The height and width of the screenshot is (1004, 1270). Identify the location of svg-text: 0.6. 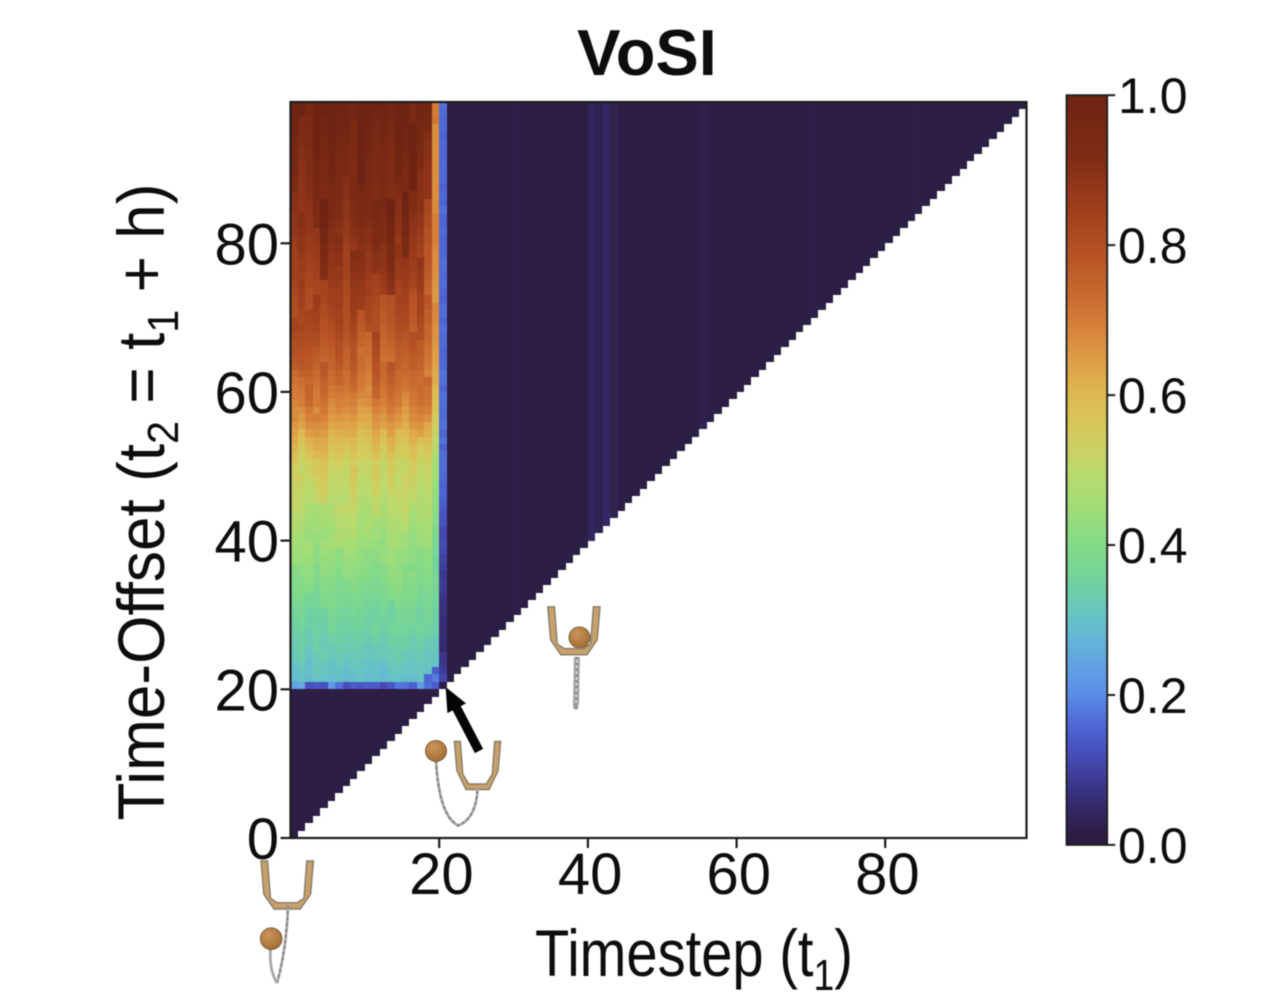
(1153, 396).